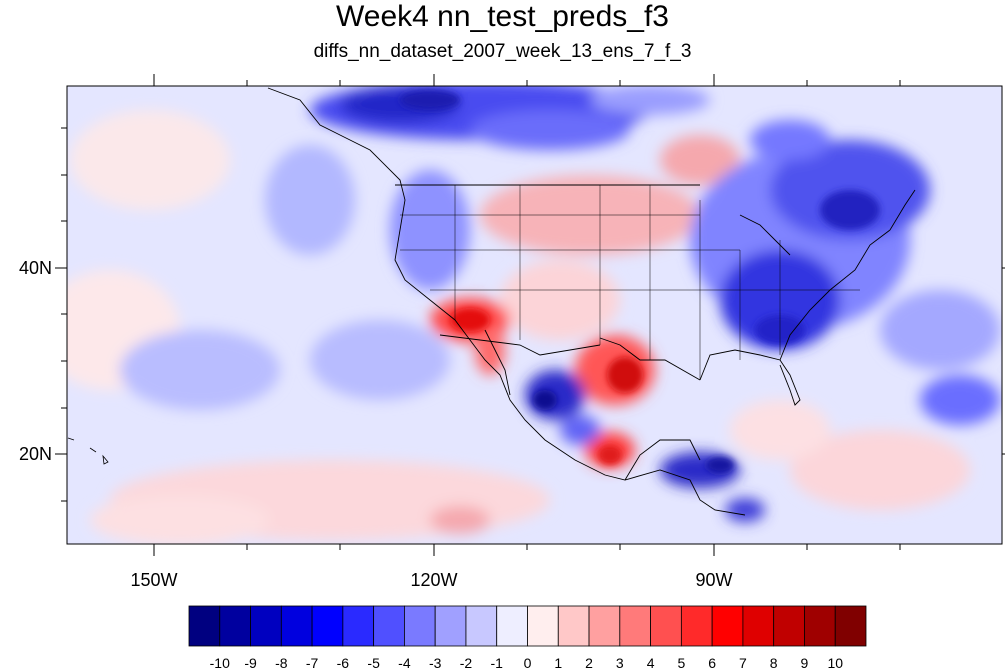 The height and width of the screenshot is (672, 1005). I want to click on colorbar-label: 9, so click(805, 663).